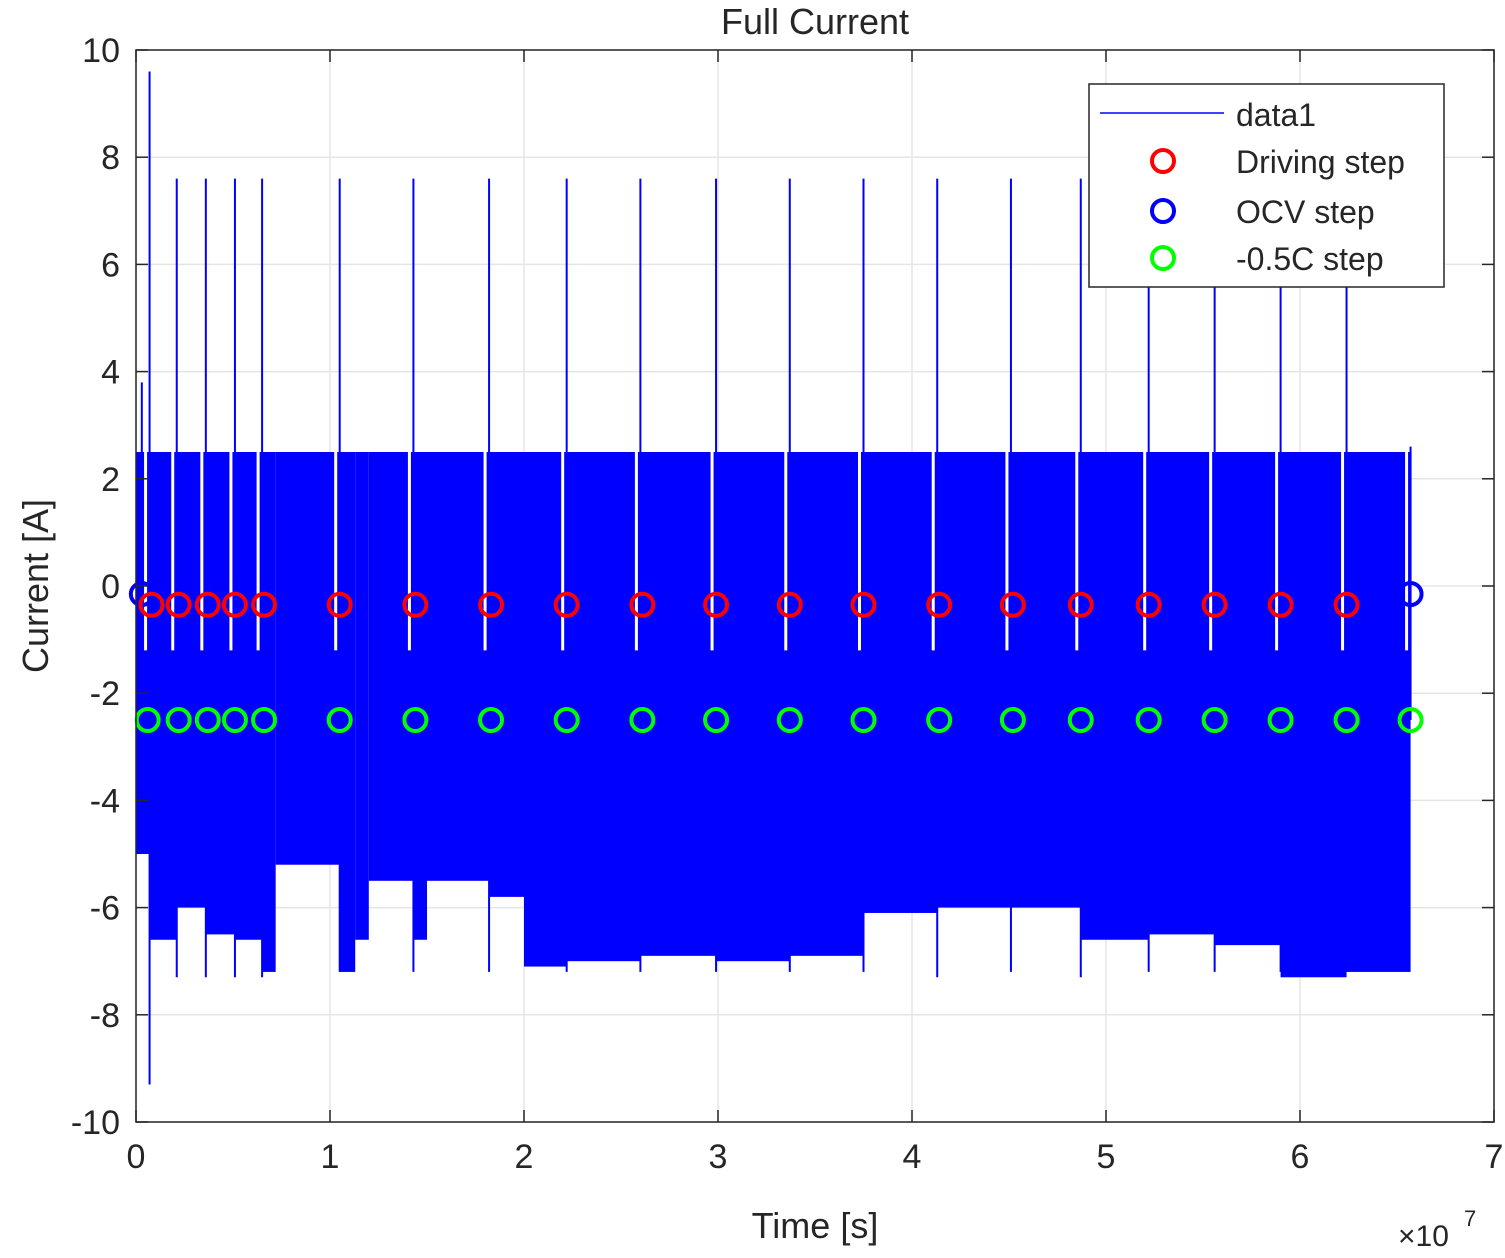 The height and width of the screenshot is (1258, 1505). I want to click on legend-marker-neg05c-step, so click(1163, 258).